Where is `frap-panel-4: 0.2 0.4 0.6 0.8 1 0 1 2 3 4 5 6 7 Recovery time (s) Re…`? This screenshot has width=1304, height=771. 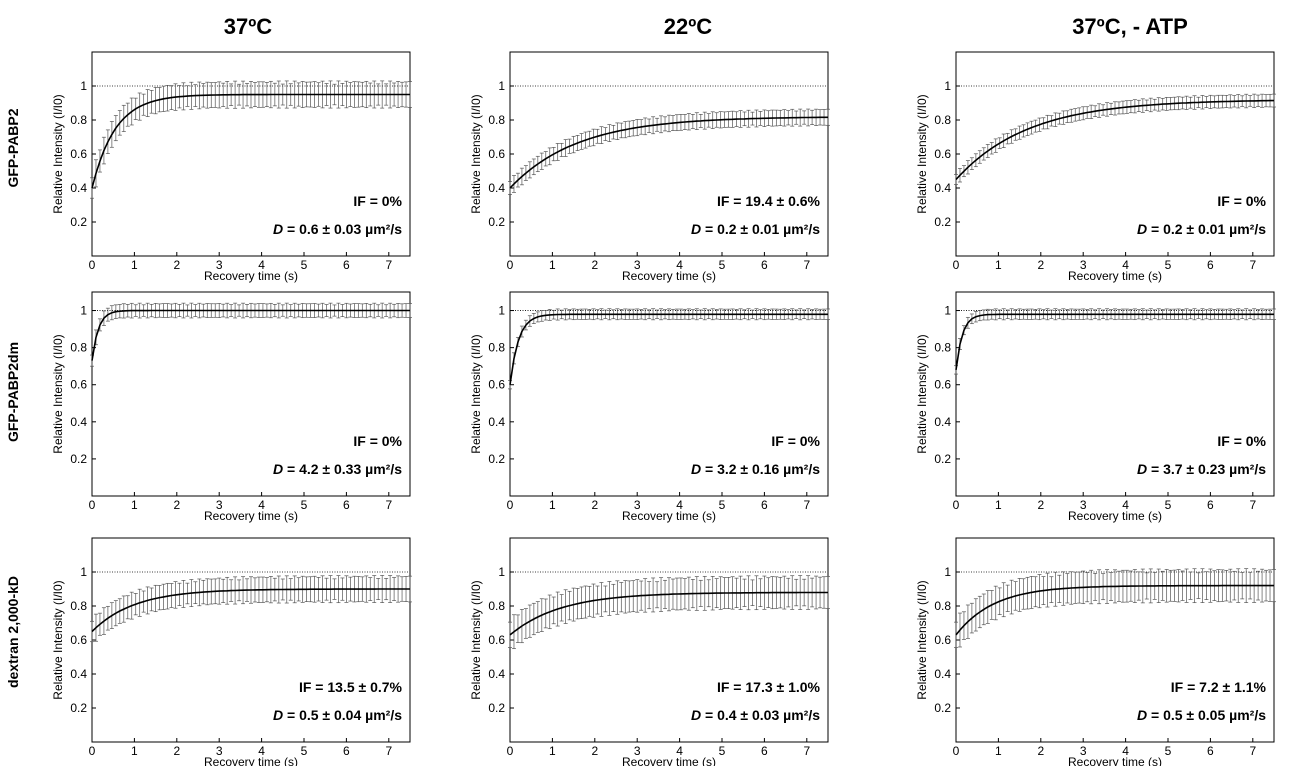
frap-panel-4: 0.2 0.4 0.6 0.8 1 0 1 2 3 4 5 6 7 Recovery time (s) Re… is located at coordinates (649, 407).